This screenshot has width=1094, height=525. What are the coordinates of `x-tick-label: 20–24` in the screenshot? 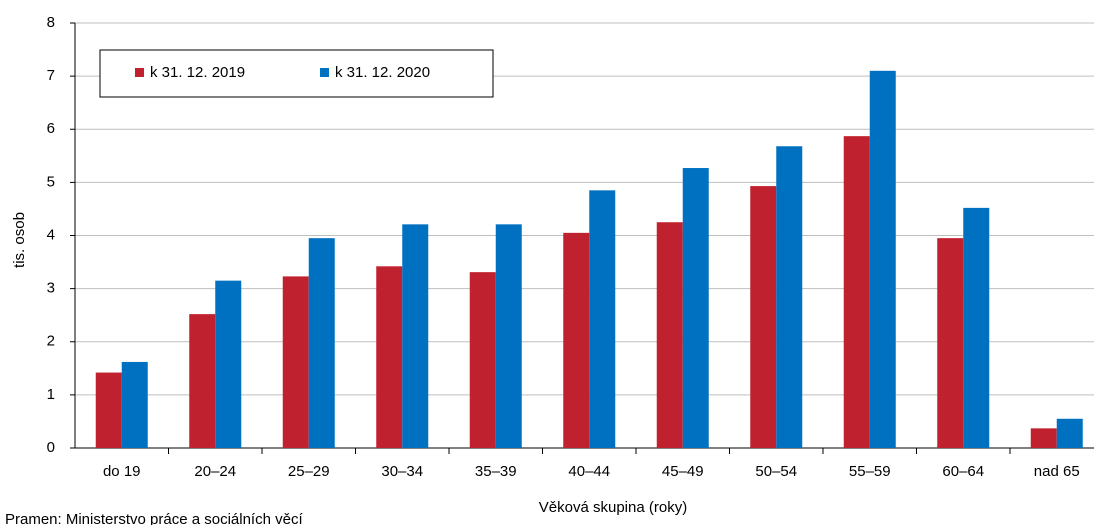 It's located at (215, 471).